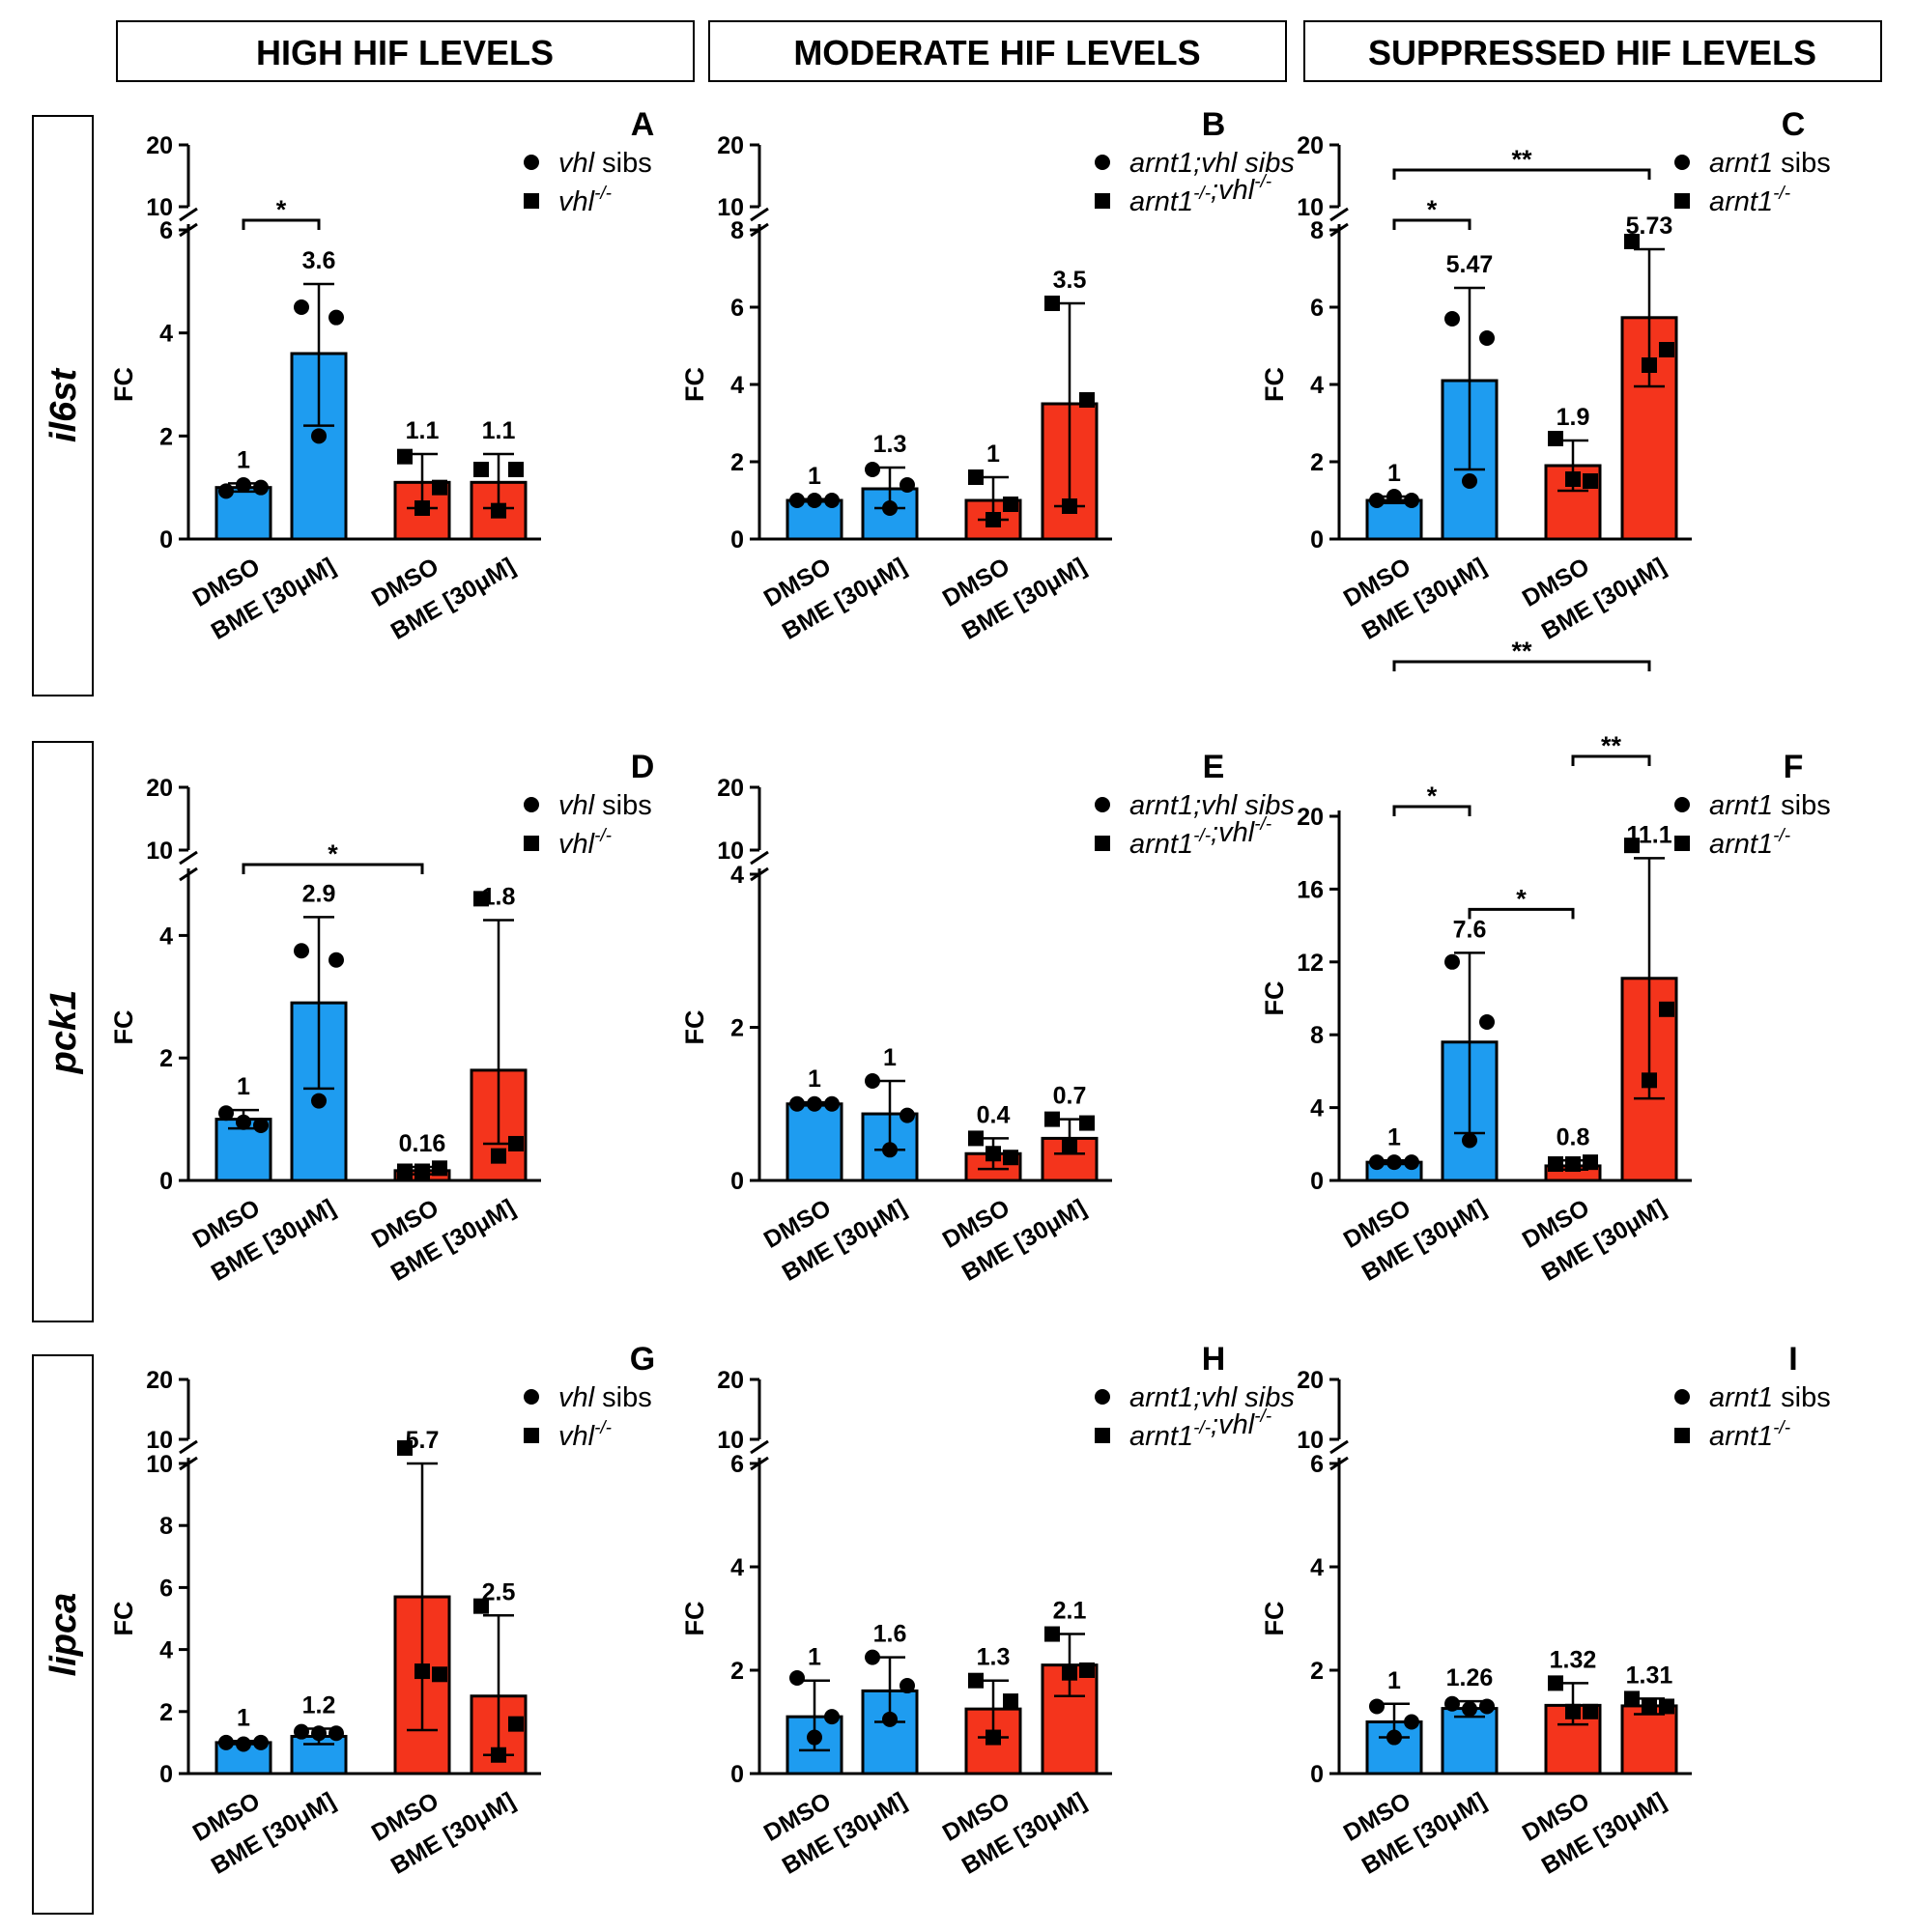  I want to click on column-title-high: HIGH HIF LEVELS, so click(405, 52).